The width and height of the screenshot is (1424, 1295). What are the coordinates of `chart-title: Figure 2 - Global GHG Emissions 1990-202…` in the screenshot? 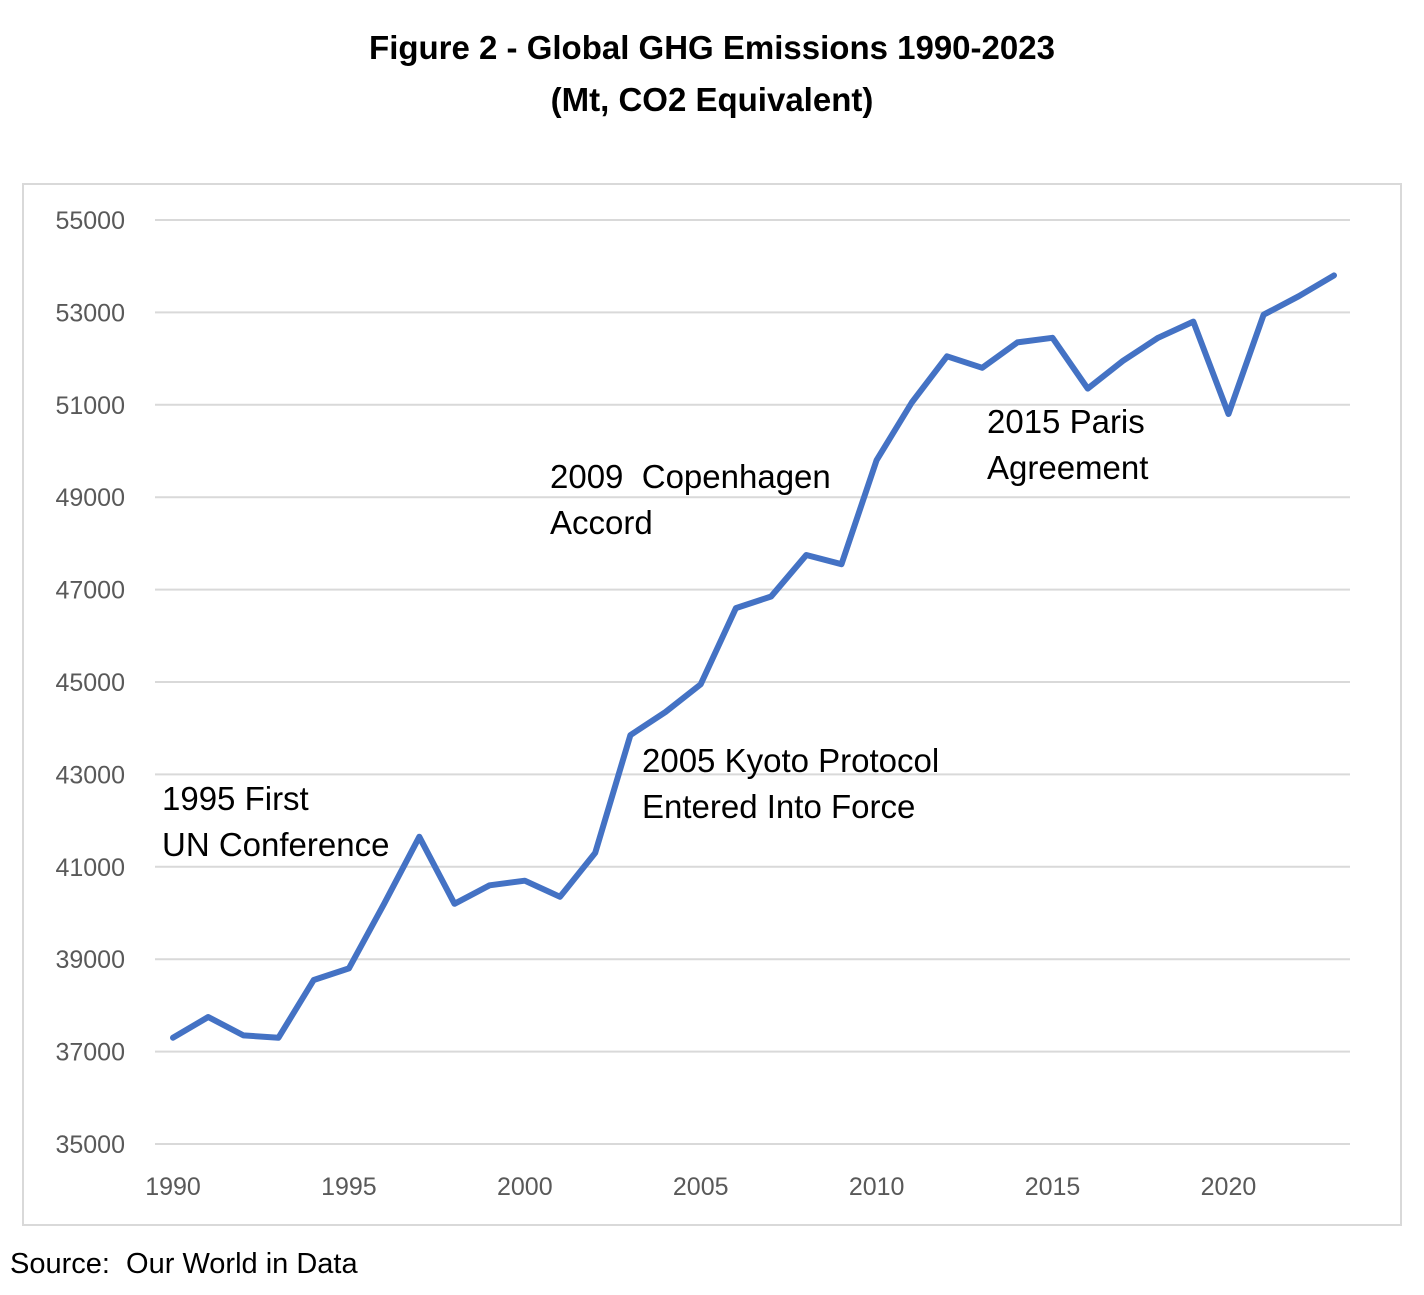 It's located at (712, 47).